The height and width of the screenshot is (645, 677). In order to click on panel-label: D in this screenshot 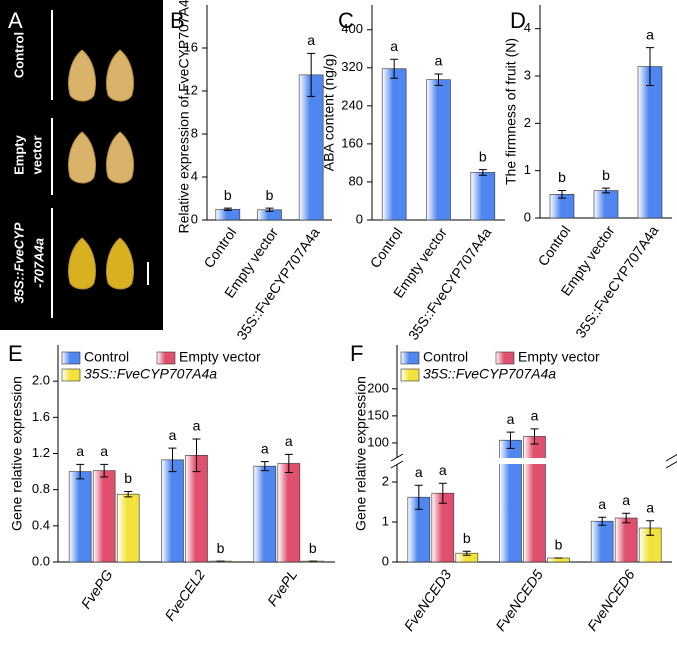, I will do `click(518, 20)`.